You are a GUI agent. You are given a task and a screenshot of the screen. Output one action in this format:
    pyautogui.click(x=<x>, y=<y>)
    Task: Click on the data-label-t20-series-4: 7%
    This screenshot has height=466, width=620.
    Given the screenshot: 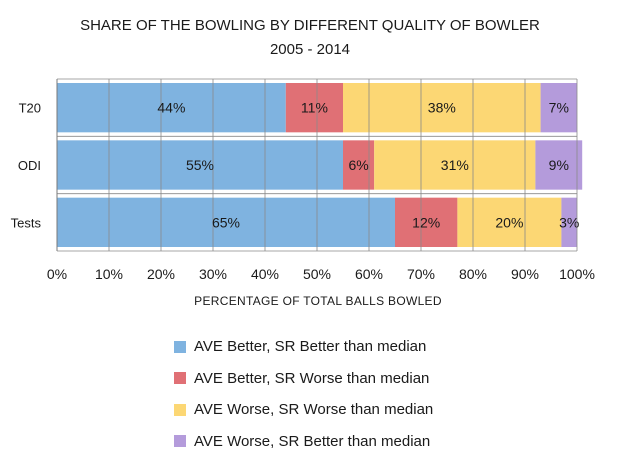 What is the action you would take?
    pyautogui.click(x=559, y=108)
    